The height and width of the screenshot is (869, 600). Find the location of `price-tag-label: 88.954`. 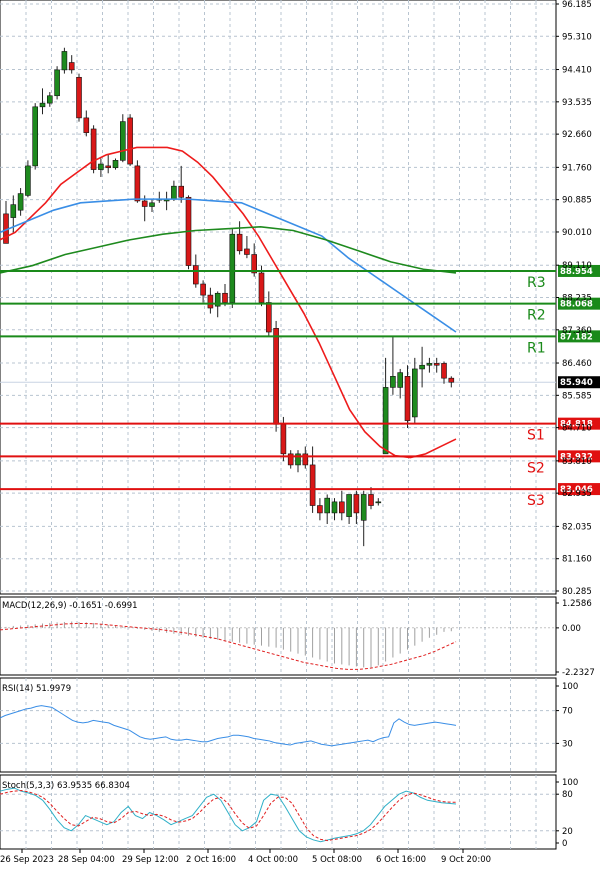

price-tag-label: 88.954 is located at coordinates (576, 272).